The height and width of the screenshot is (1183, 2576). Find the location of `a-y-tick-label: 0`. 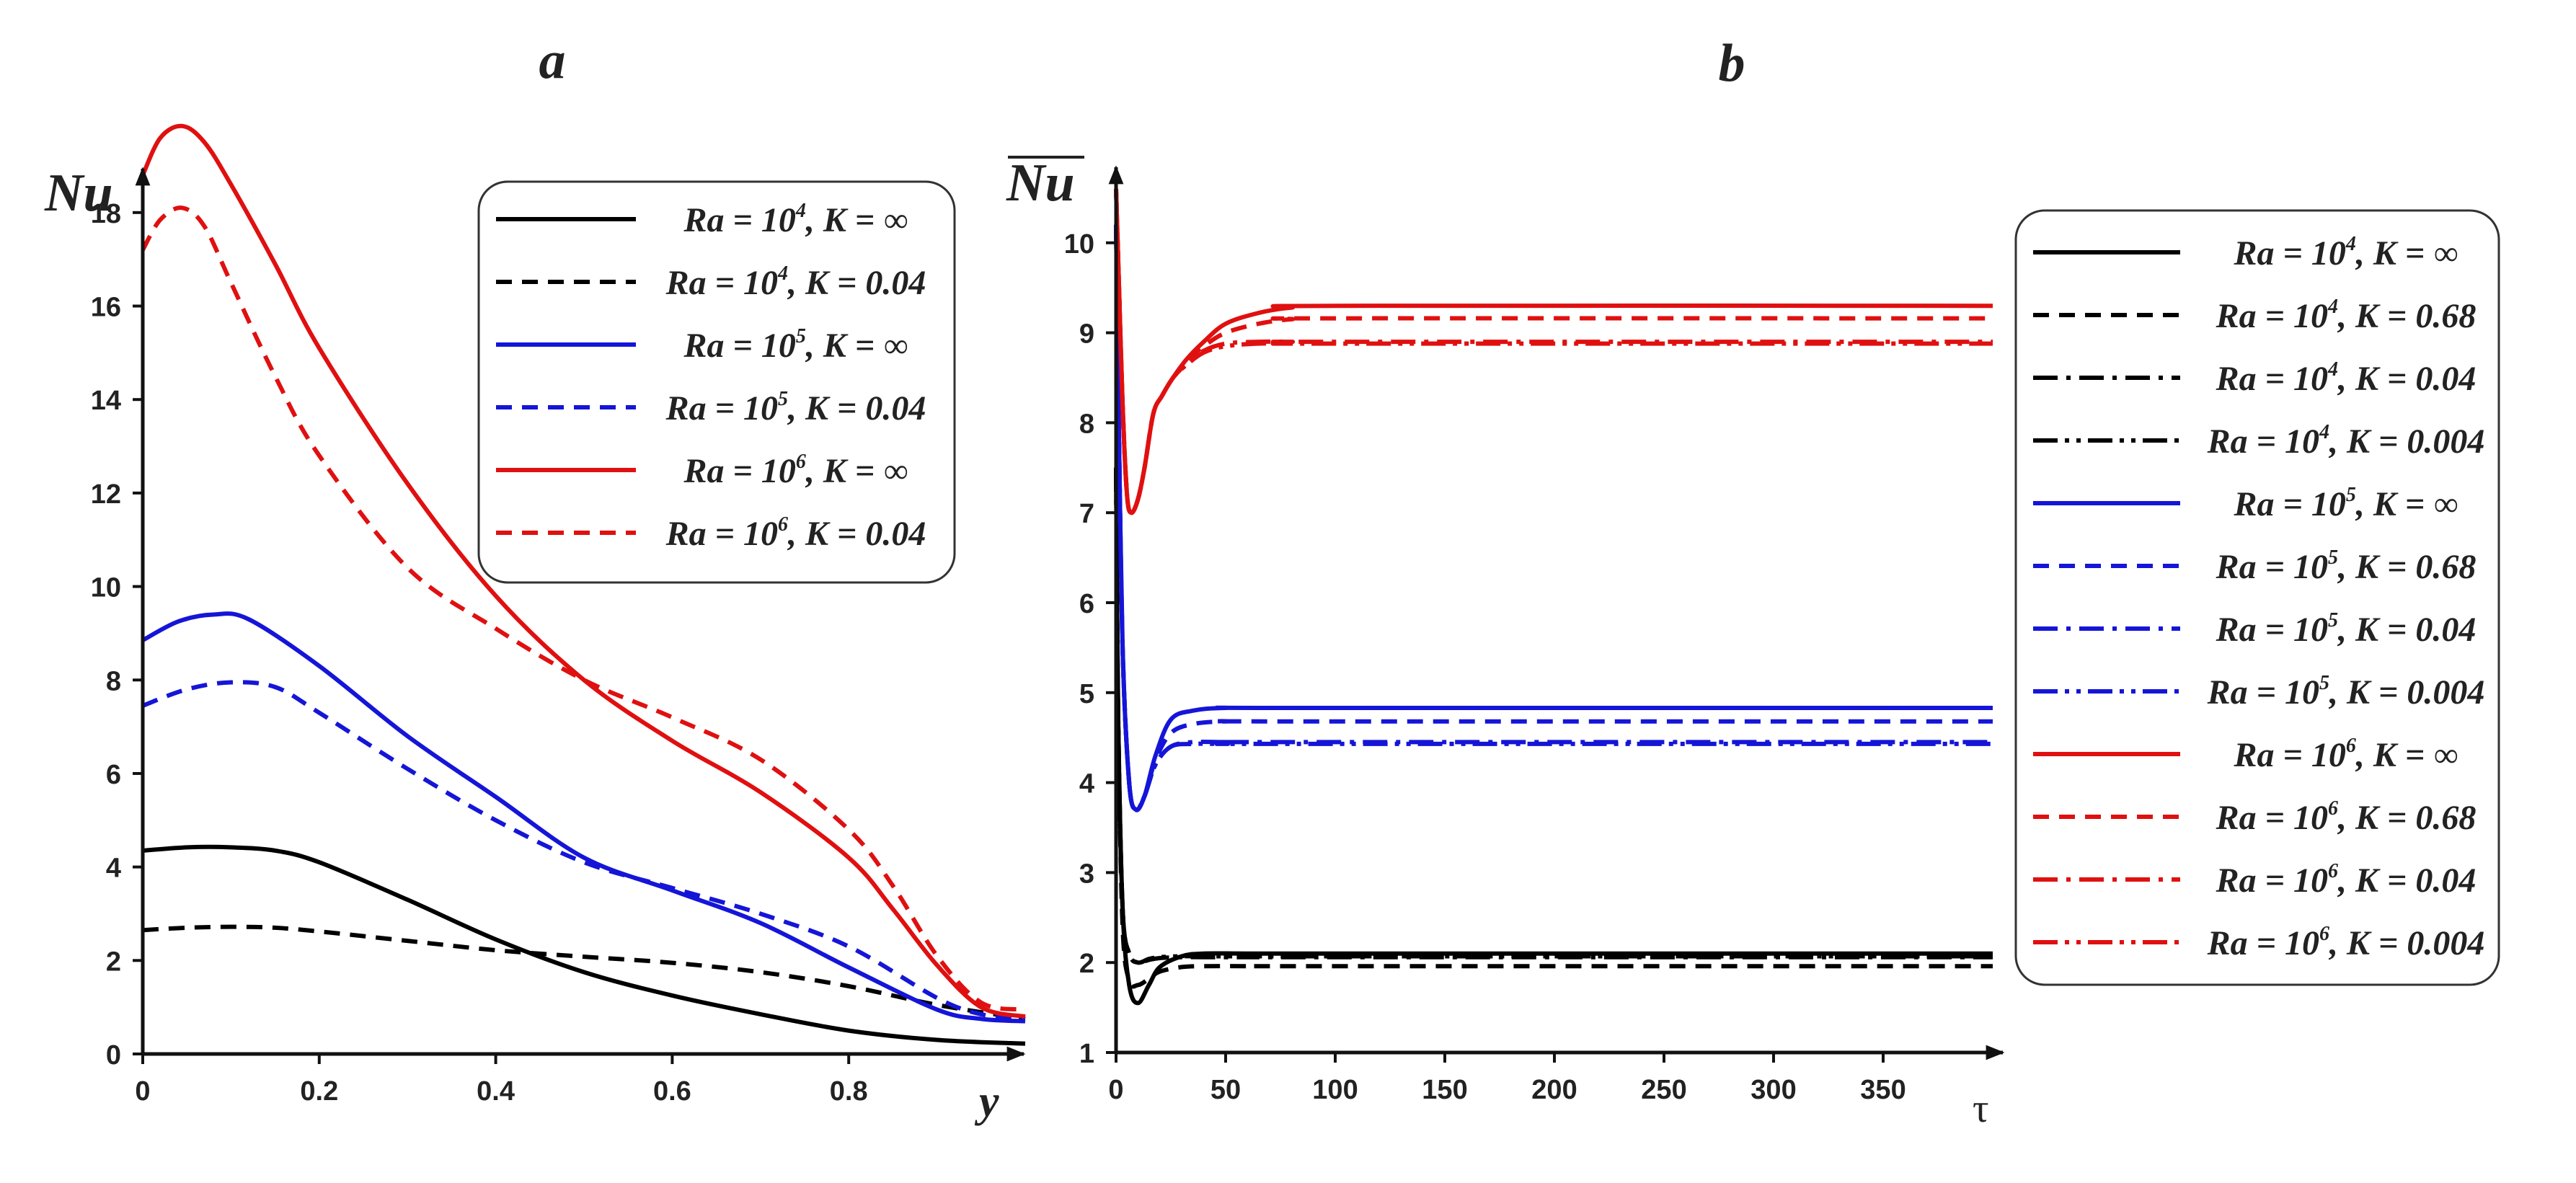

a-y-tick-label: 0 is located at coordinates (113, 1055).